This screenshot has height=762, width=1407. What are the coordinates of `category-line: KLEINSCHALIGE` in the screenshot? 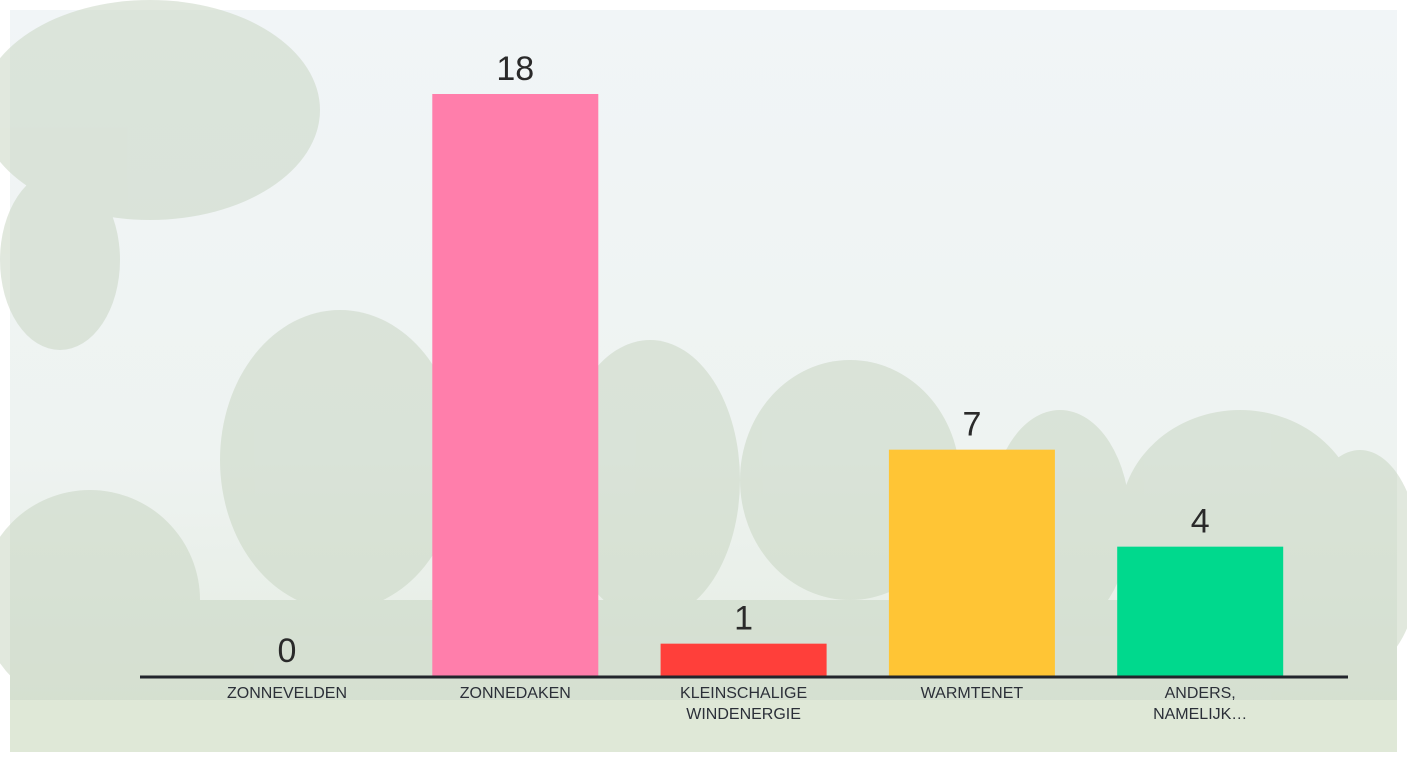 It's located at (743, 693).